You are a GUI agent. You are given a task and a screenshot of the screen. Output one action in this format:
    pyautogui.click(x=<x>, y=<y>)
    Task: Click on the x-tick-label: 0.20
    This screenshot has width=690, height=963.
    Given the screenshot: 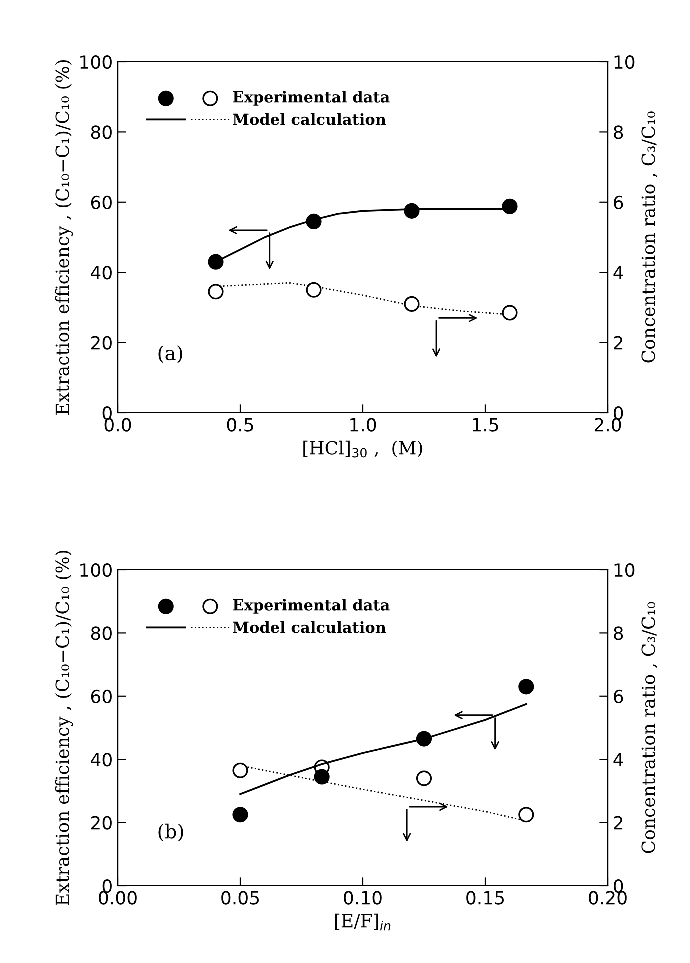 What is the action you would take?
    pyautogui.click(x=608, y=898)
    